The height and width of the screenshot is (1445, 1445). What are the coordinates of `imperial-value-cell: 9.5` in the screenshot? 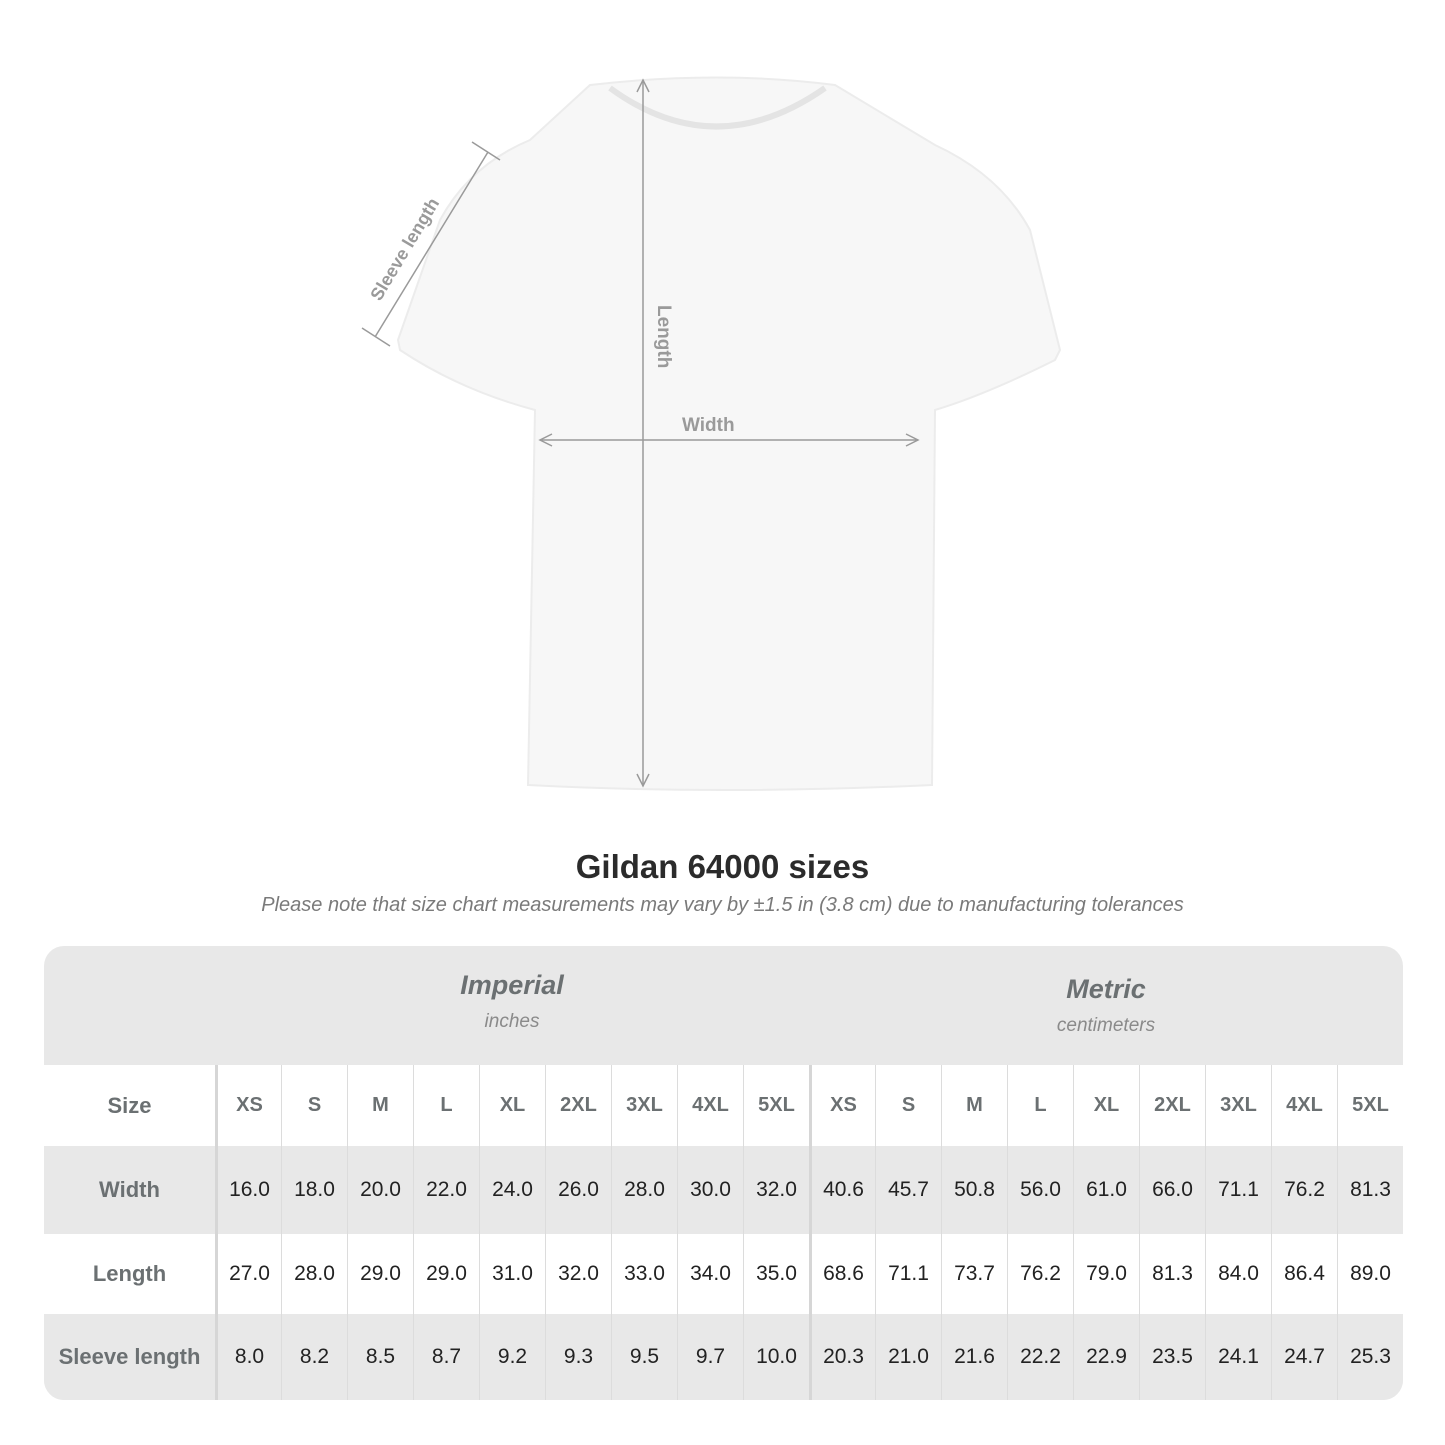 It's located at (644, 1357).